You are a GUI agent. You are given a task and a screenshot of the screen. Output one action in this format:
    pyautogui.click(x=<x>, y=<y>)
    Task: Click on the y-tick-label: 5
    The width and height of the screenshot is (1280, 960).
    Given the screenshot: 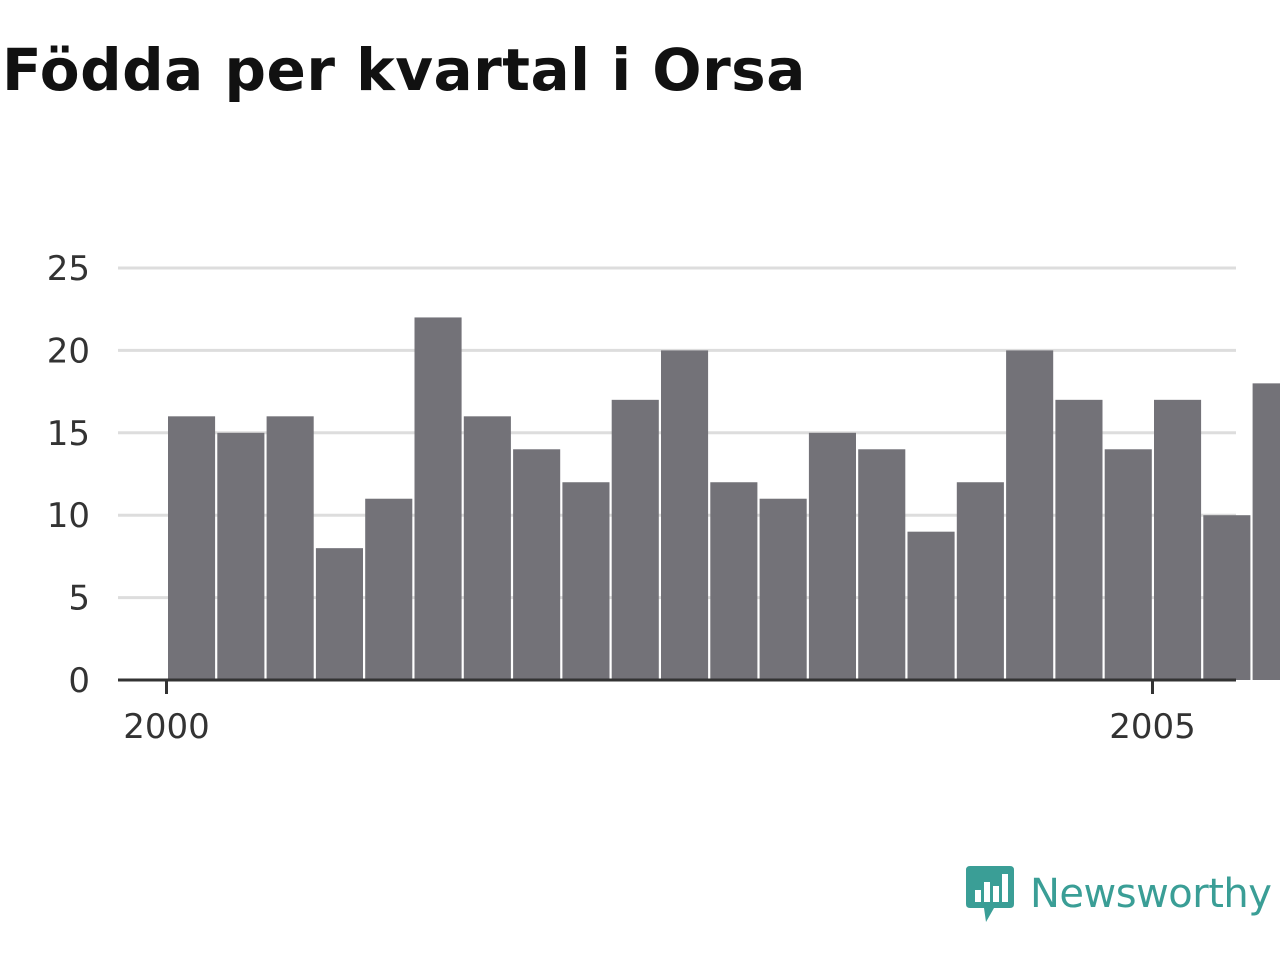 What is the action you would take?
    pyautogui.click(x=79, y=599)
    